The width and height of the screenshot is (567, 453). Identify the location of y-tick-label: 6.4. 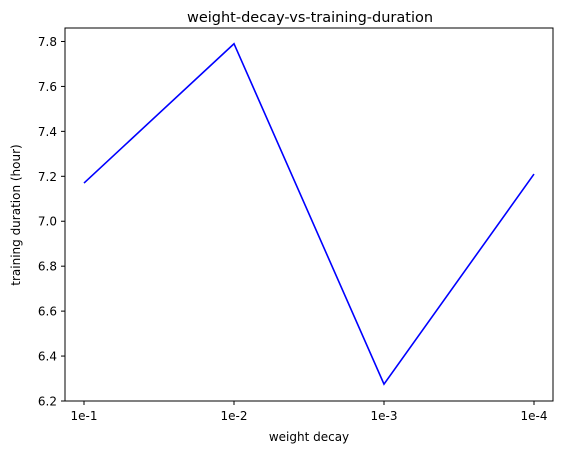
(47, 357).